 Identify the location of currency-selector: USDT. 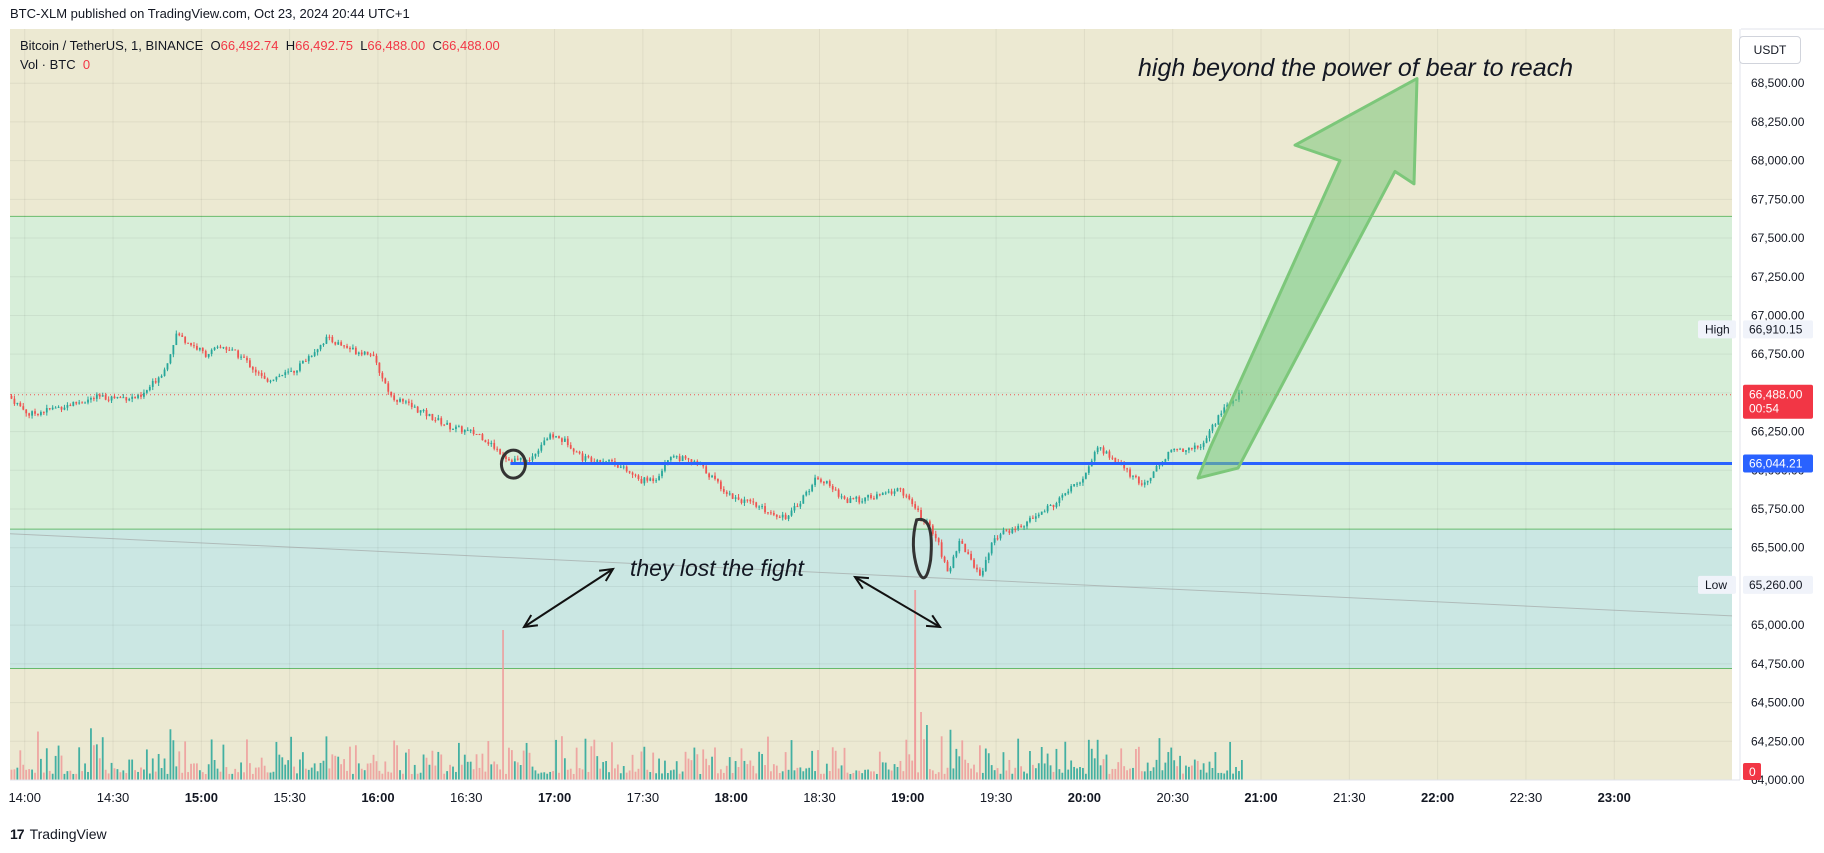
(1770, 50).